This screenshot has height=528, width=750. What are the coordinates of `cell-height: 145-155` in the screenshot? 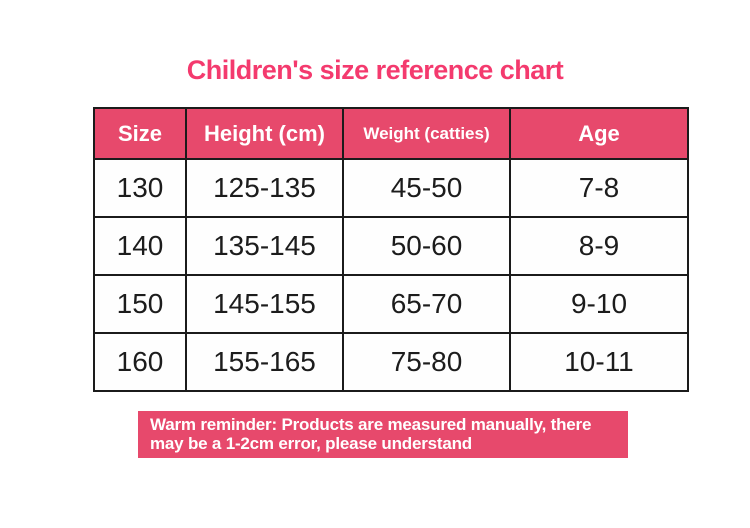 It's located at (264, 304).